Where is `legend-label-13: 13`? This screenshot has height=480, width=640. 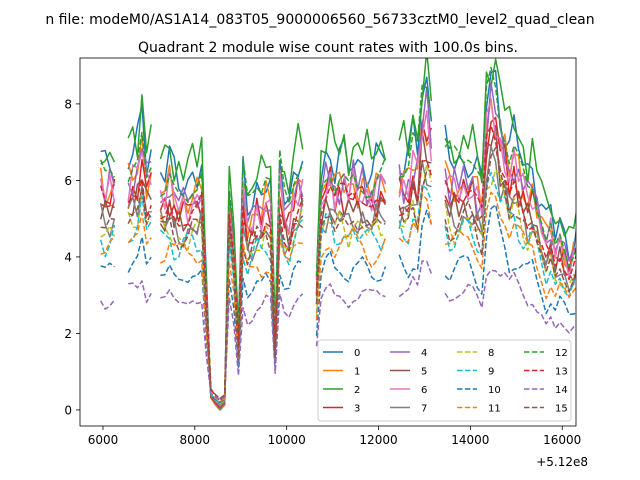
legend-label-13: 13 is located at coordinates (561, 372).